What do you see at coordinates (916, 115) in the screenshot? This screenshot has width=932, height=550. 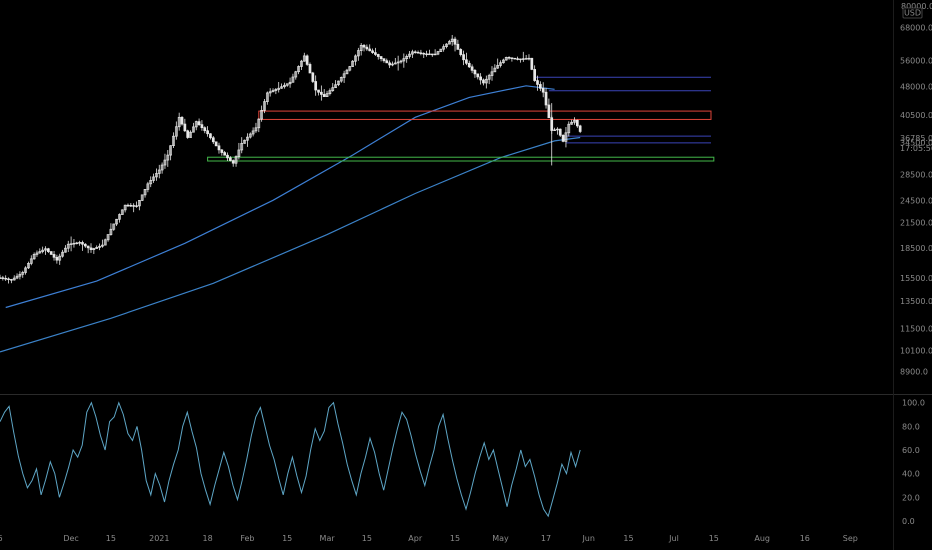 I see `price-tick-label: 40500.0` at bounding box center [916, 115].